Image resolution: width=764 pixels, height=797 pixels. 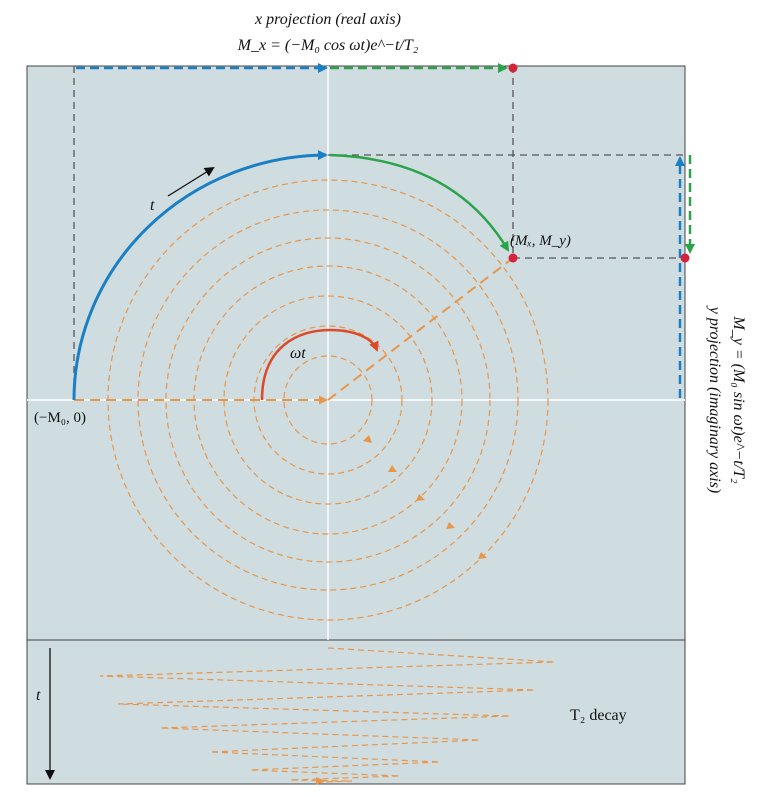 What do you see at coordinates (598, 715) in the screenshot?
I see `decay-label: T₂ decay` at bounding box center [598, 715].